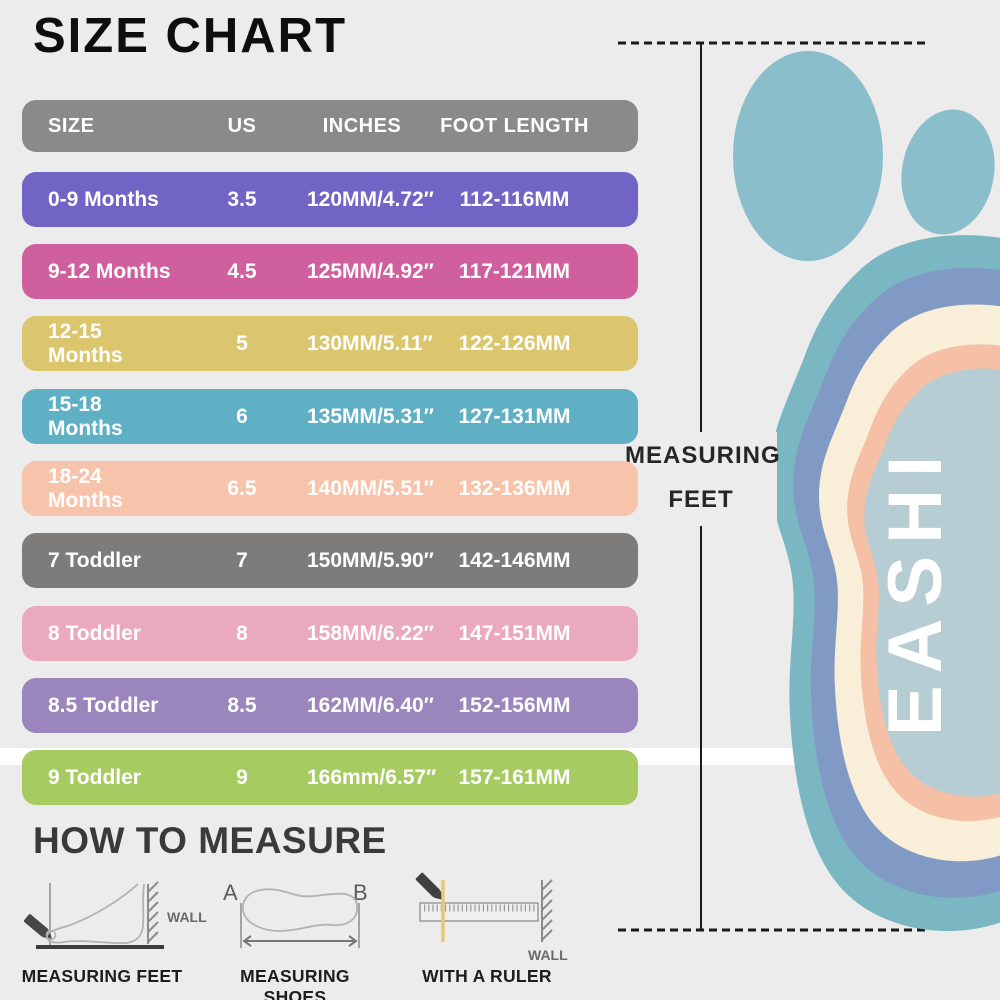 Image resolution: width=1000 pixels, height=1000 pixels. Describe the element at coordinates (487, 976) in the screenshot. I see `caption-with-a-ruler: WITH A RULER` at that location.